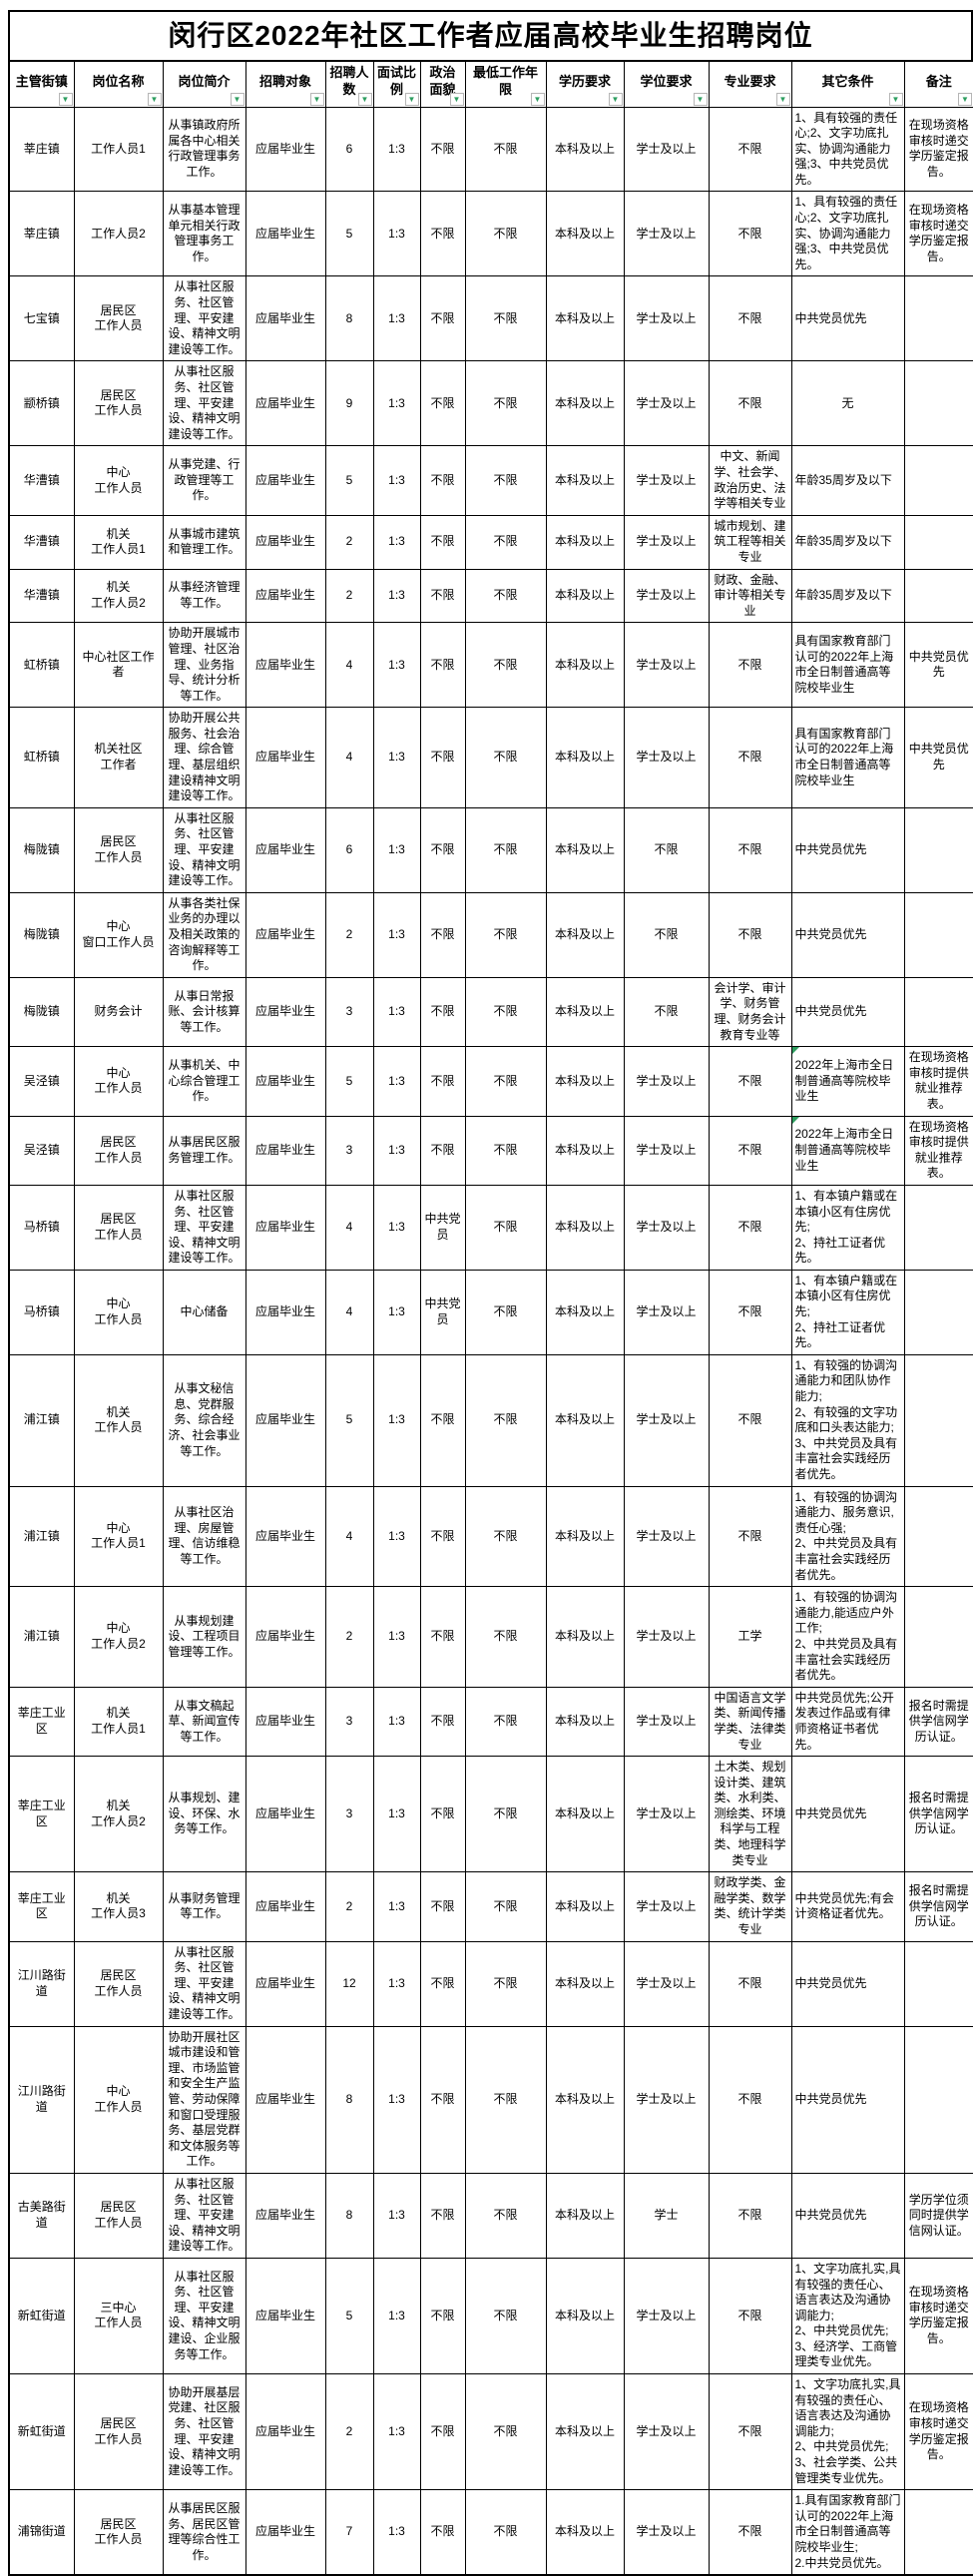 This screenshot has width=973, height=2576. What do you see at coordinates (938, 1151) in the screenshot?
I see `cell-remark: 在现场资格审核时提供就业推荐表。` at bounding box center [938, 1151].